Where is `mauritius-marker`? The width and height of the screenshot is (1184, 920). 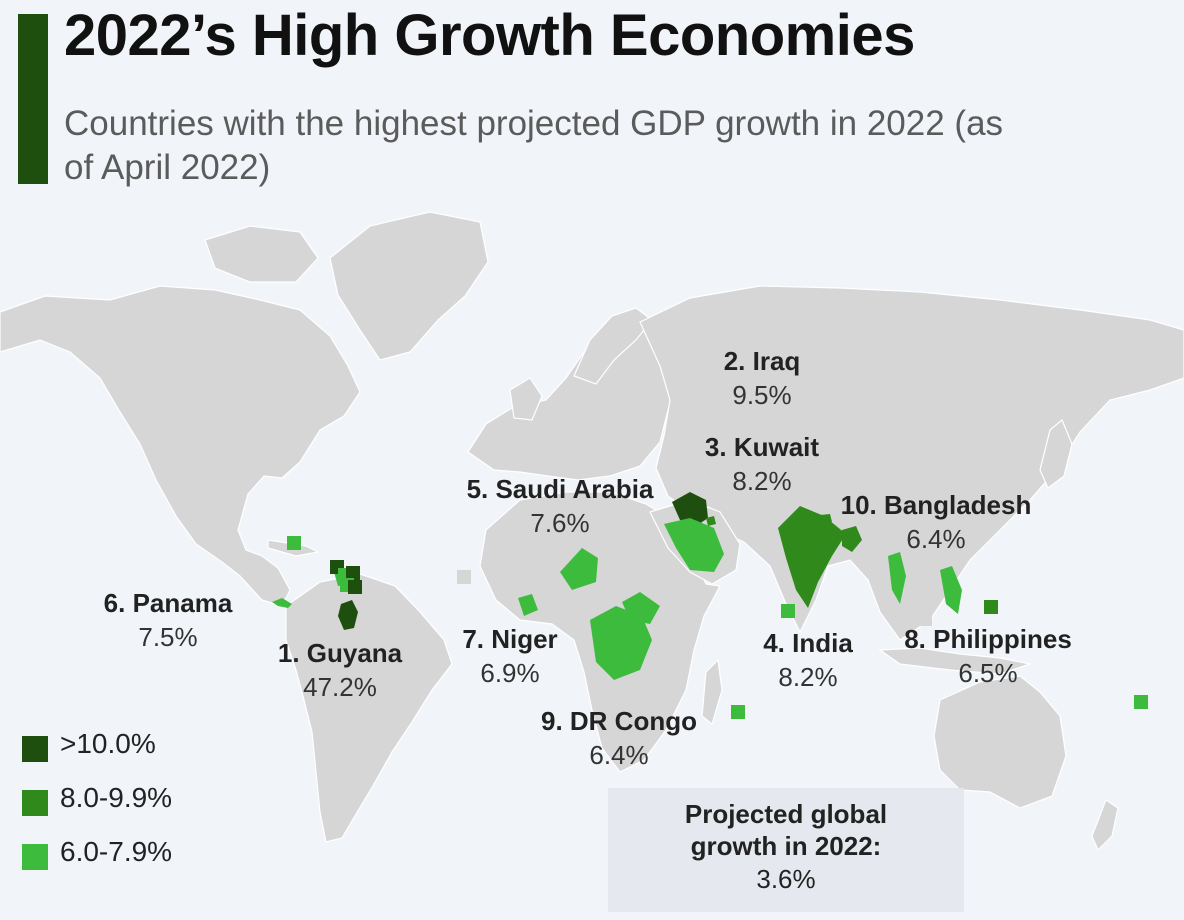 mauritius-marker is located at coordinates (738, 712).